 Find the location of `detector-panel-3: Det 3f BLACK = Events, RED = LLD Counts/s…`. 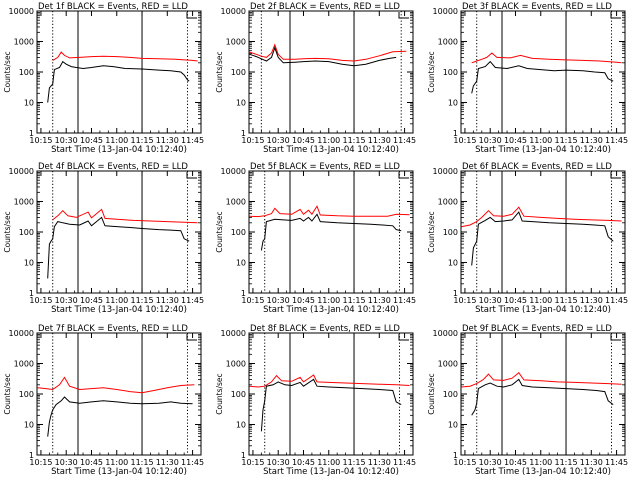

detector-panel-3: Det 3f BLACK = Events, RED = LLD Counts/s… is located at coordinates (527, 78).